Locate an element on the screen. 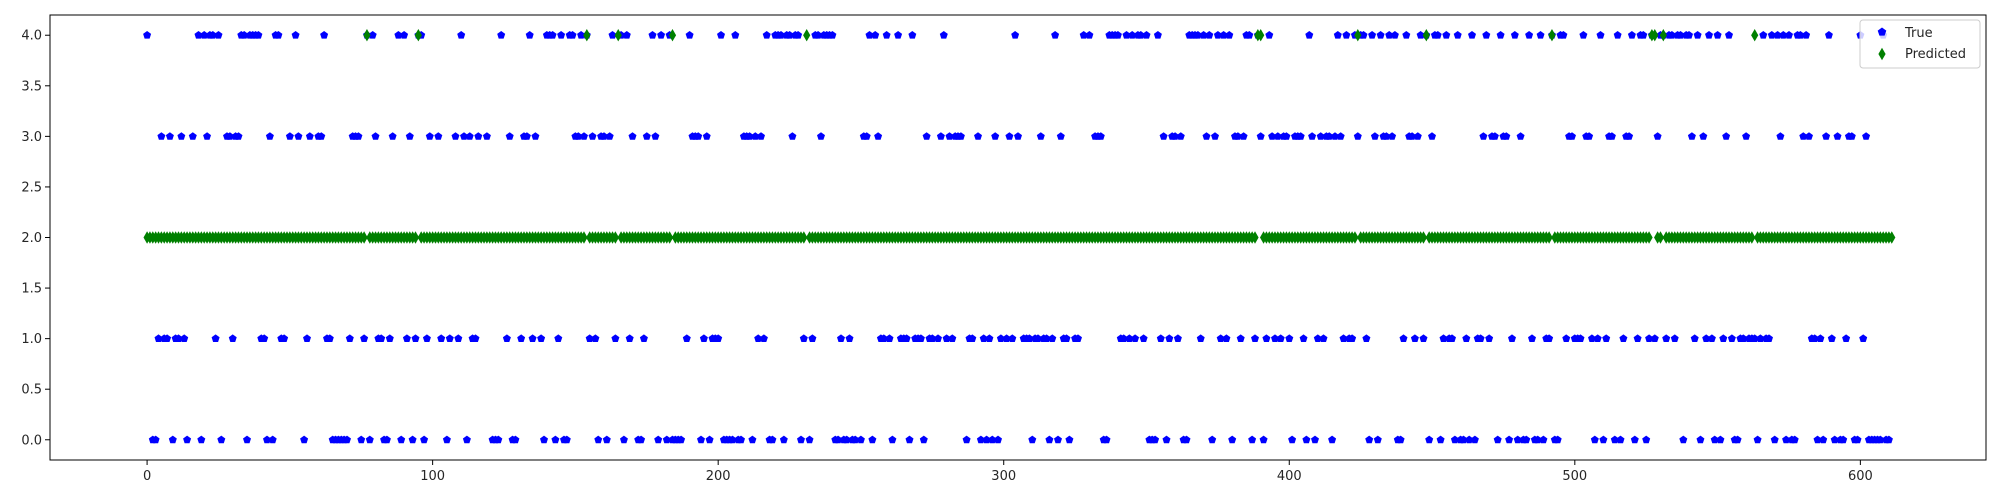 Image resolution: width=2000 pixels, height=500 pixels. x-tick-label: 400 is located at coordinates (1289, 476).